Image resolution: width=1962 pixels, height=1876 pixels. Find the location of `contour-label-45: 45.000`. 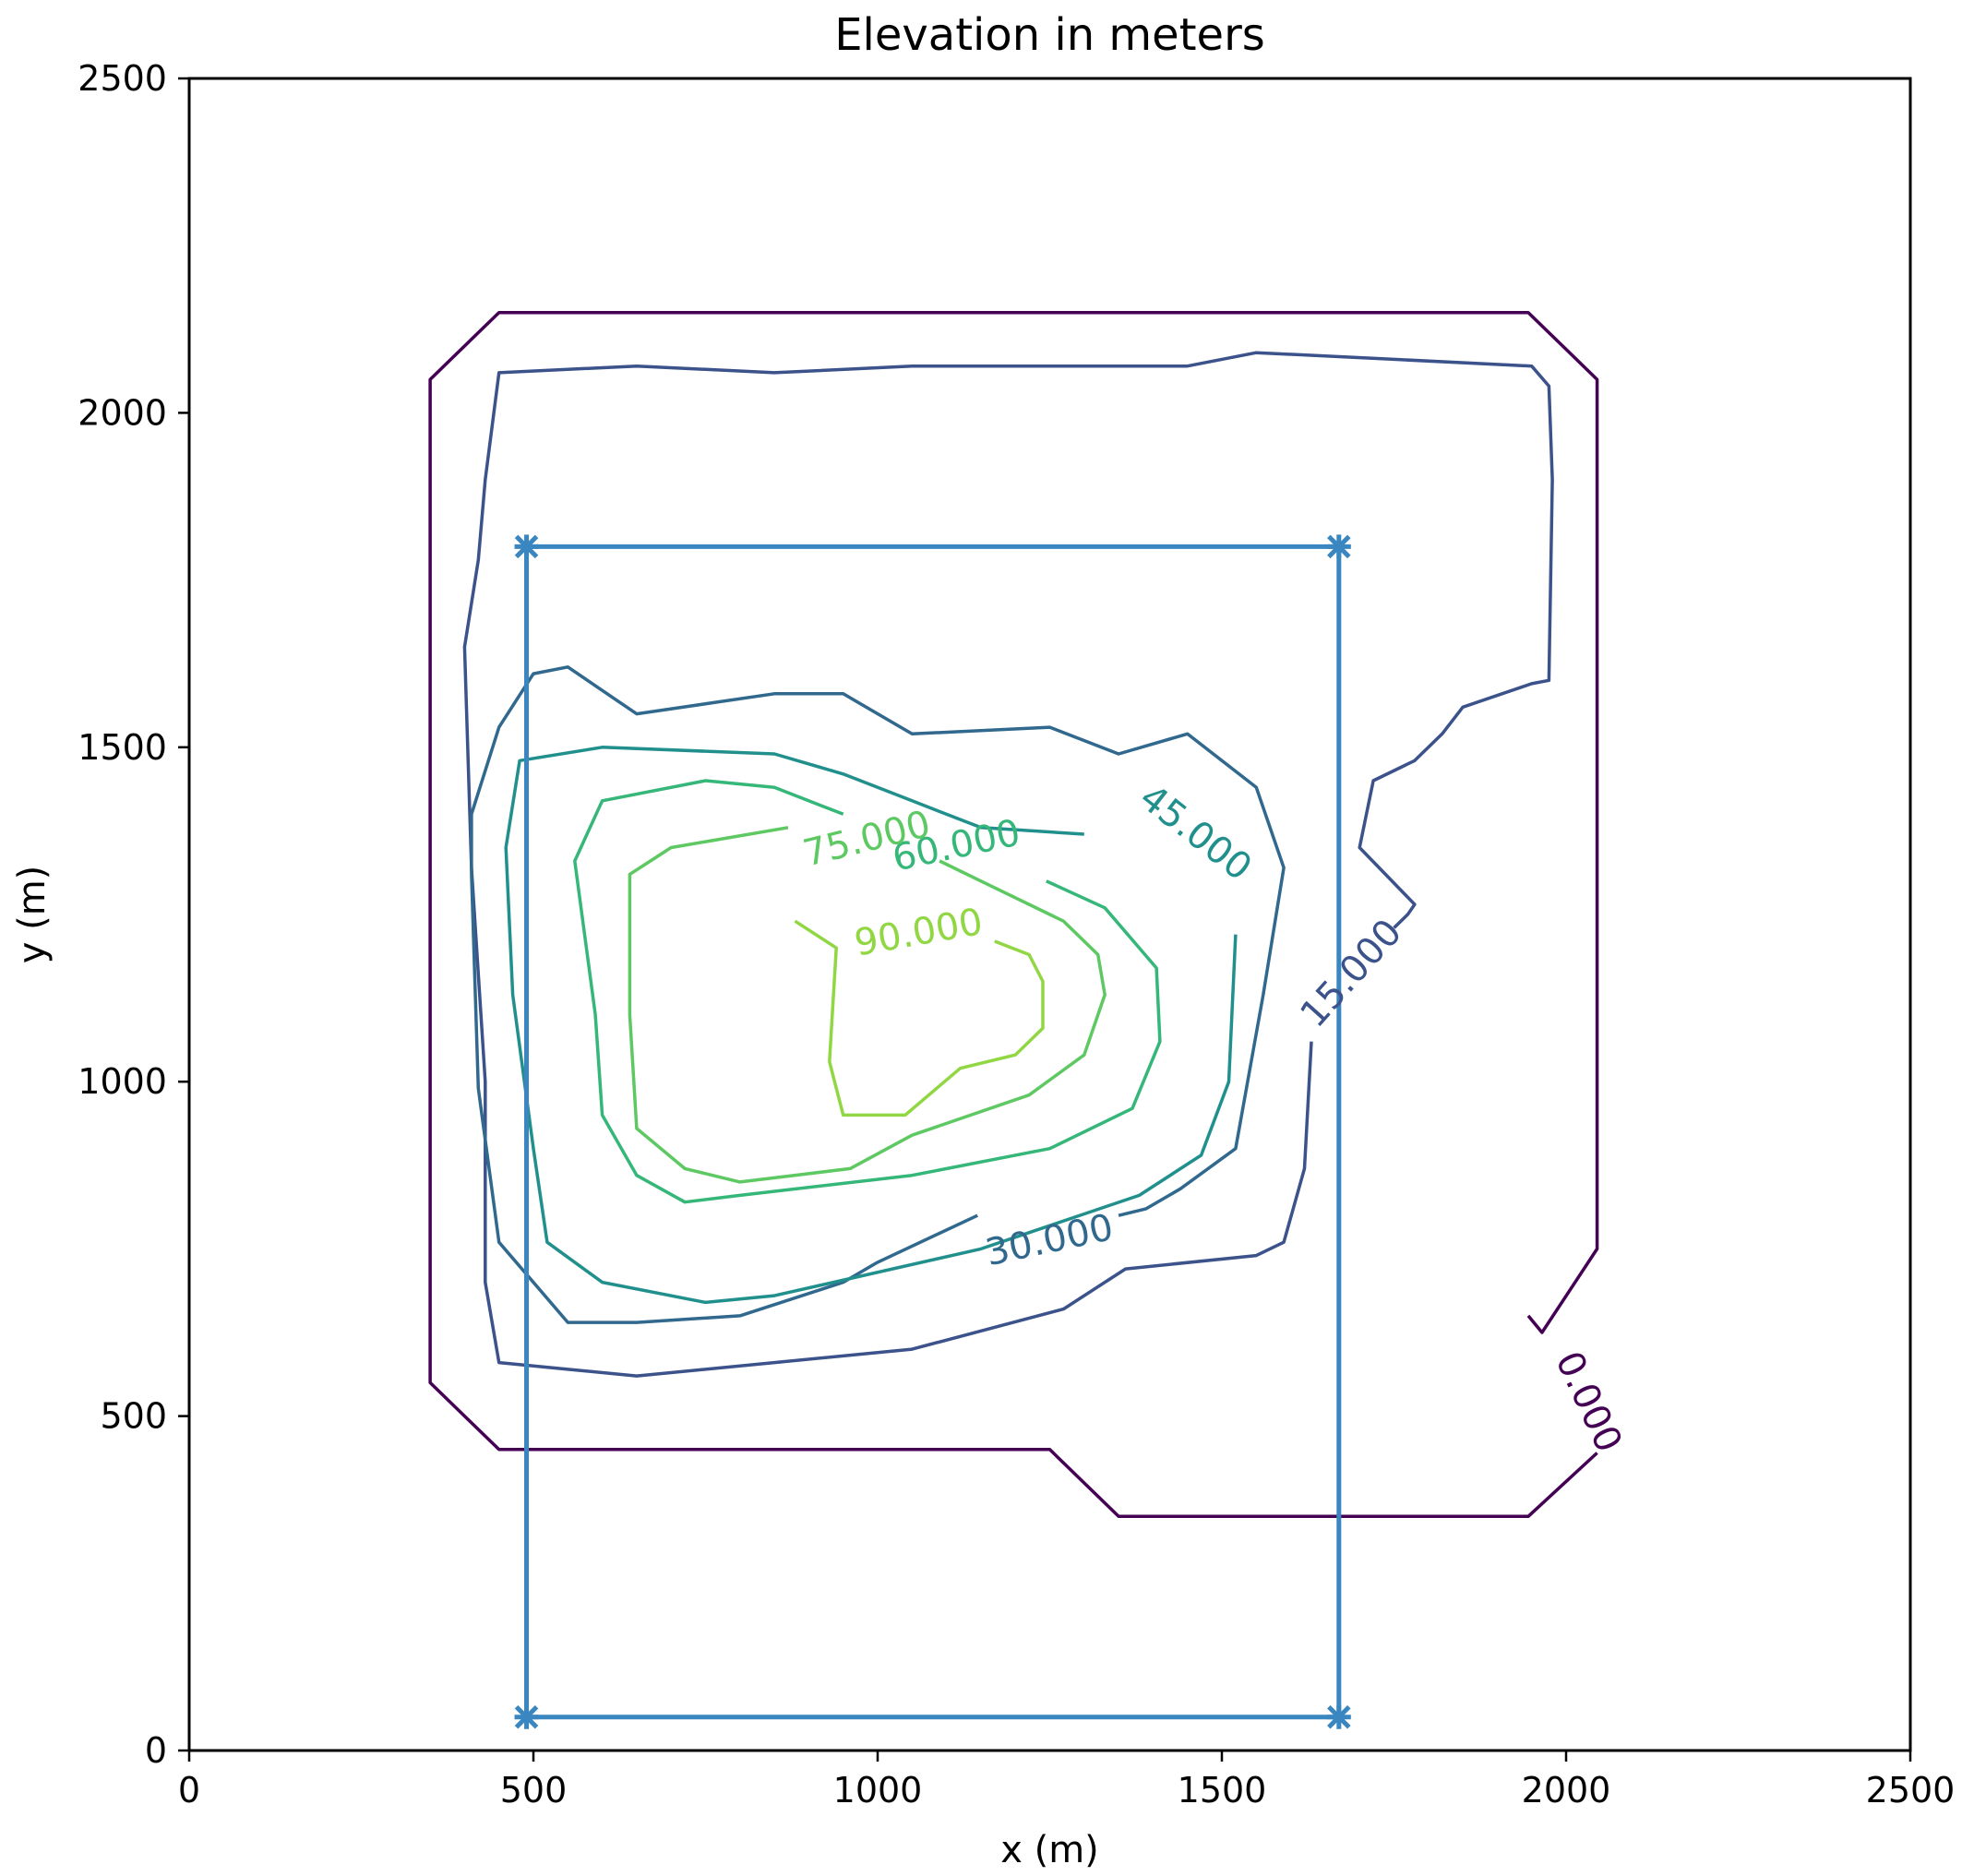

contour-label-45: 45.000 is located at coordinates (1195, 832).